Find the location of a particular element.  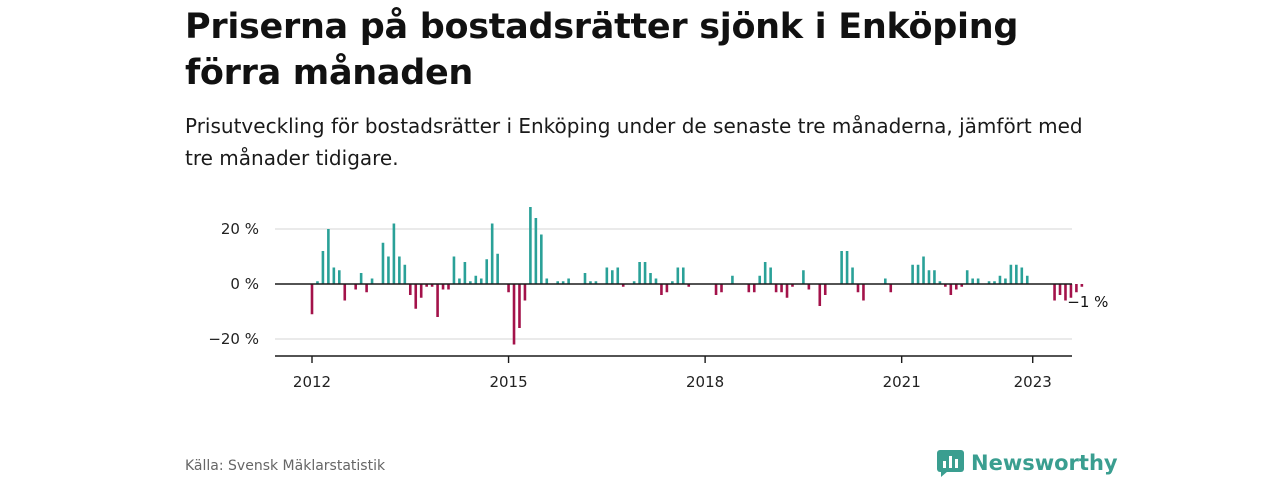

y-axis: 20 % 0 % −20 % is located at coordinates (233, 284).